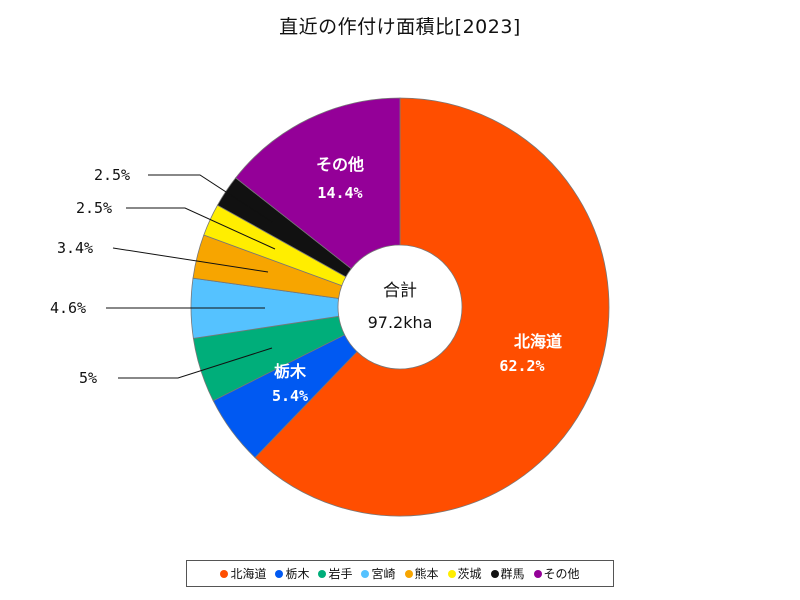  What do you see at coordinates (400, 573) in the screenshot?
I see `chart-legend: 北海道 栃木 岩手 宮崎 熊本 茨城 群馬 その他` at bounding box center [400, 573].